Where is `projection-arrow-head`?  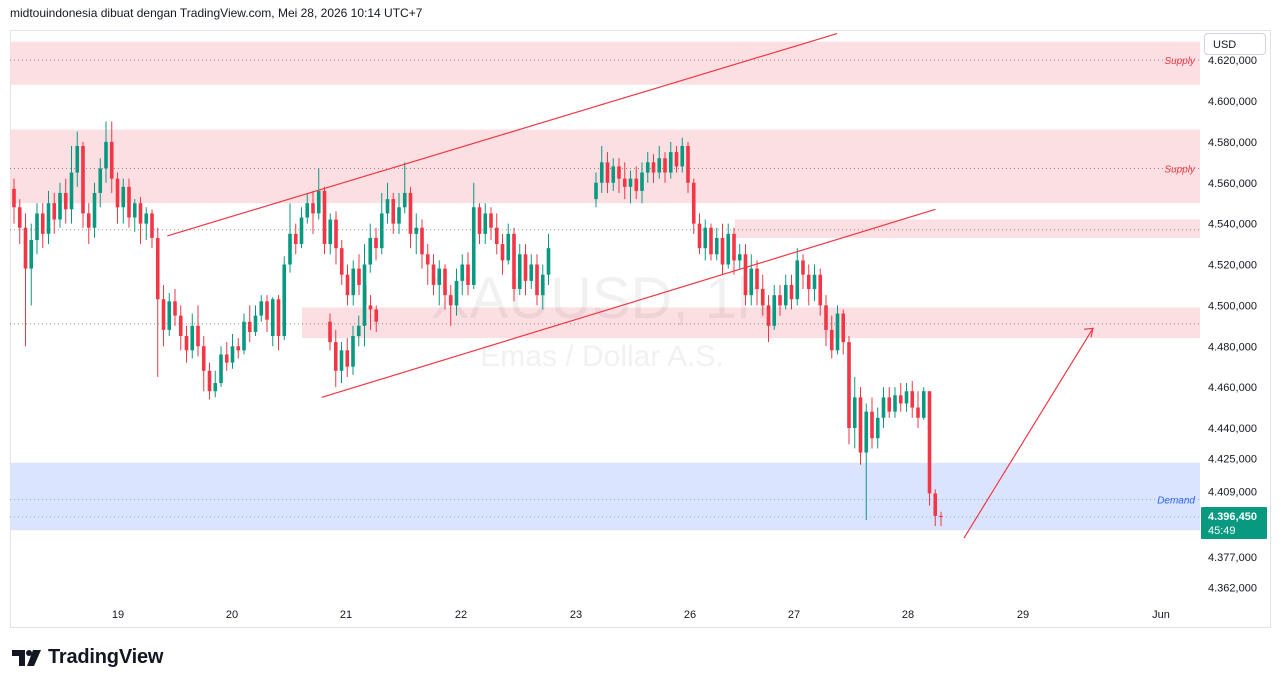
projection-arrow-head is located at coordinates (1088, 332).